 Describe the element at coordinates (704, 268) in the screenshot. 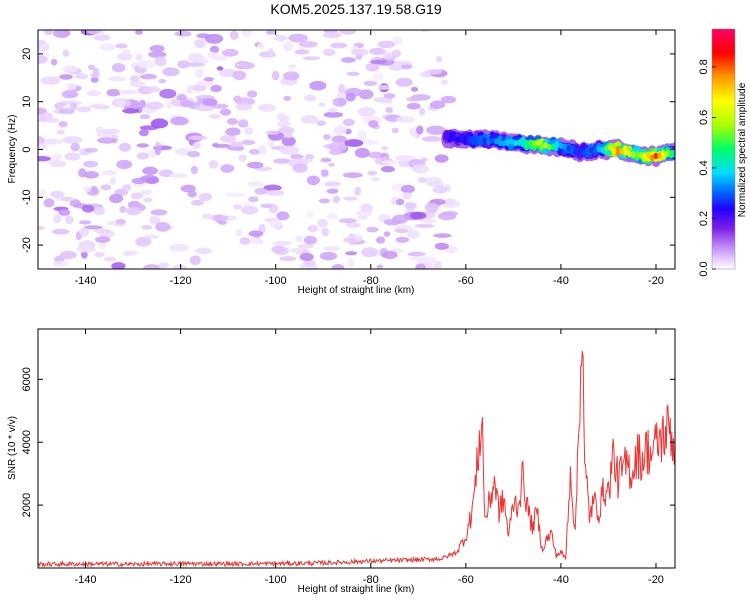

I see `colorbar-tick-label: 0.0` at that location.